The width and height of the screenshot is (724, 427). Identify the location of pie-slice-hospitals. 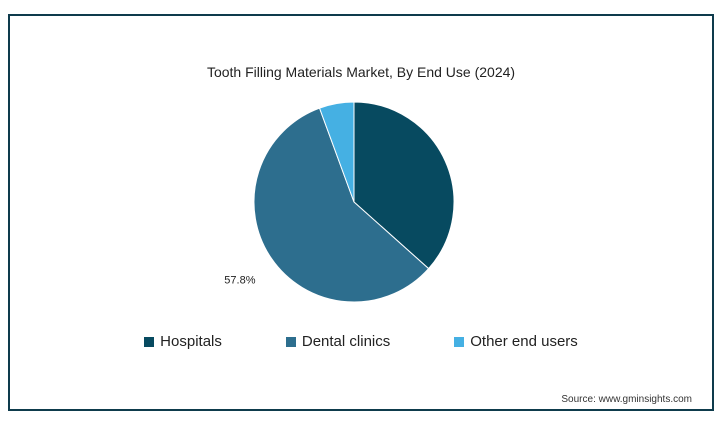
(404, 185).